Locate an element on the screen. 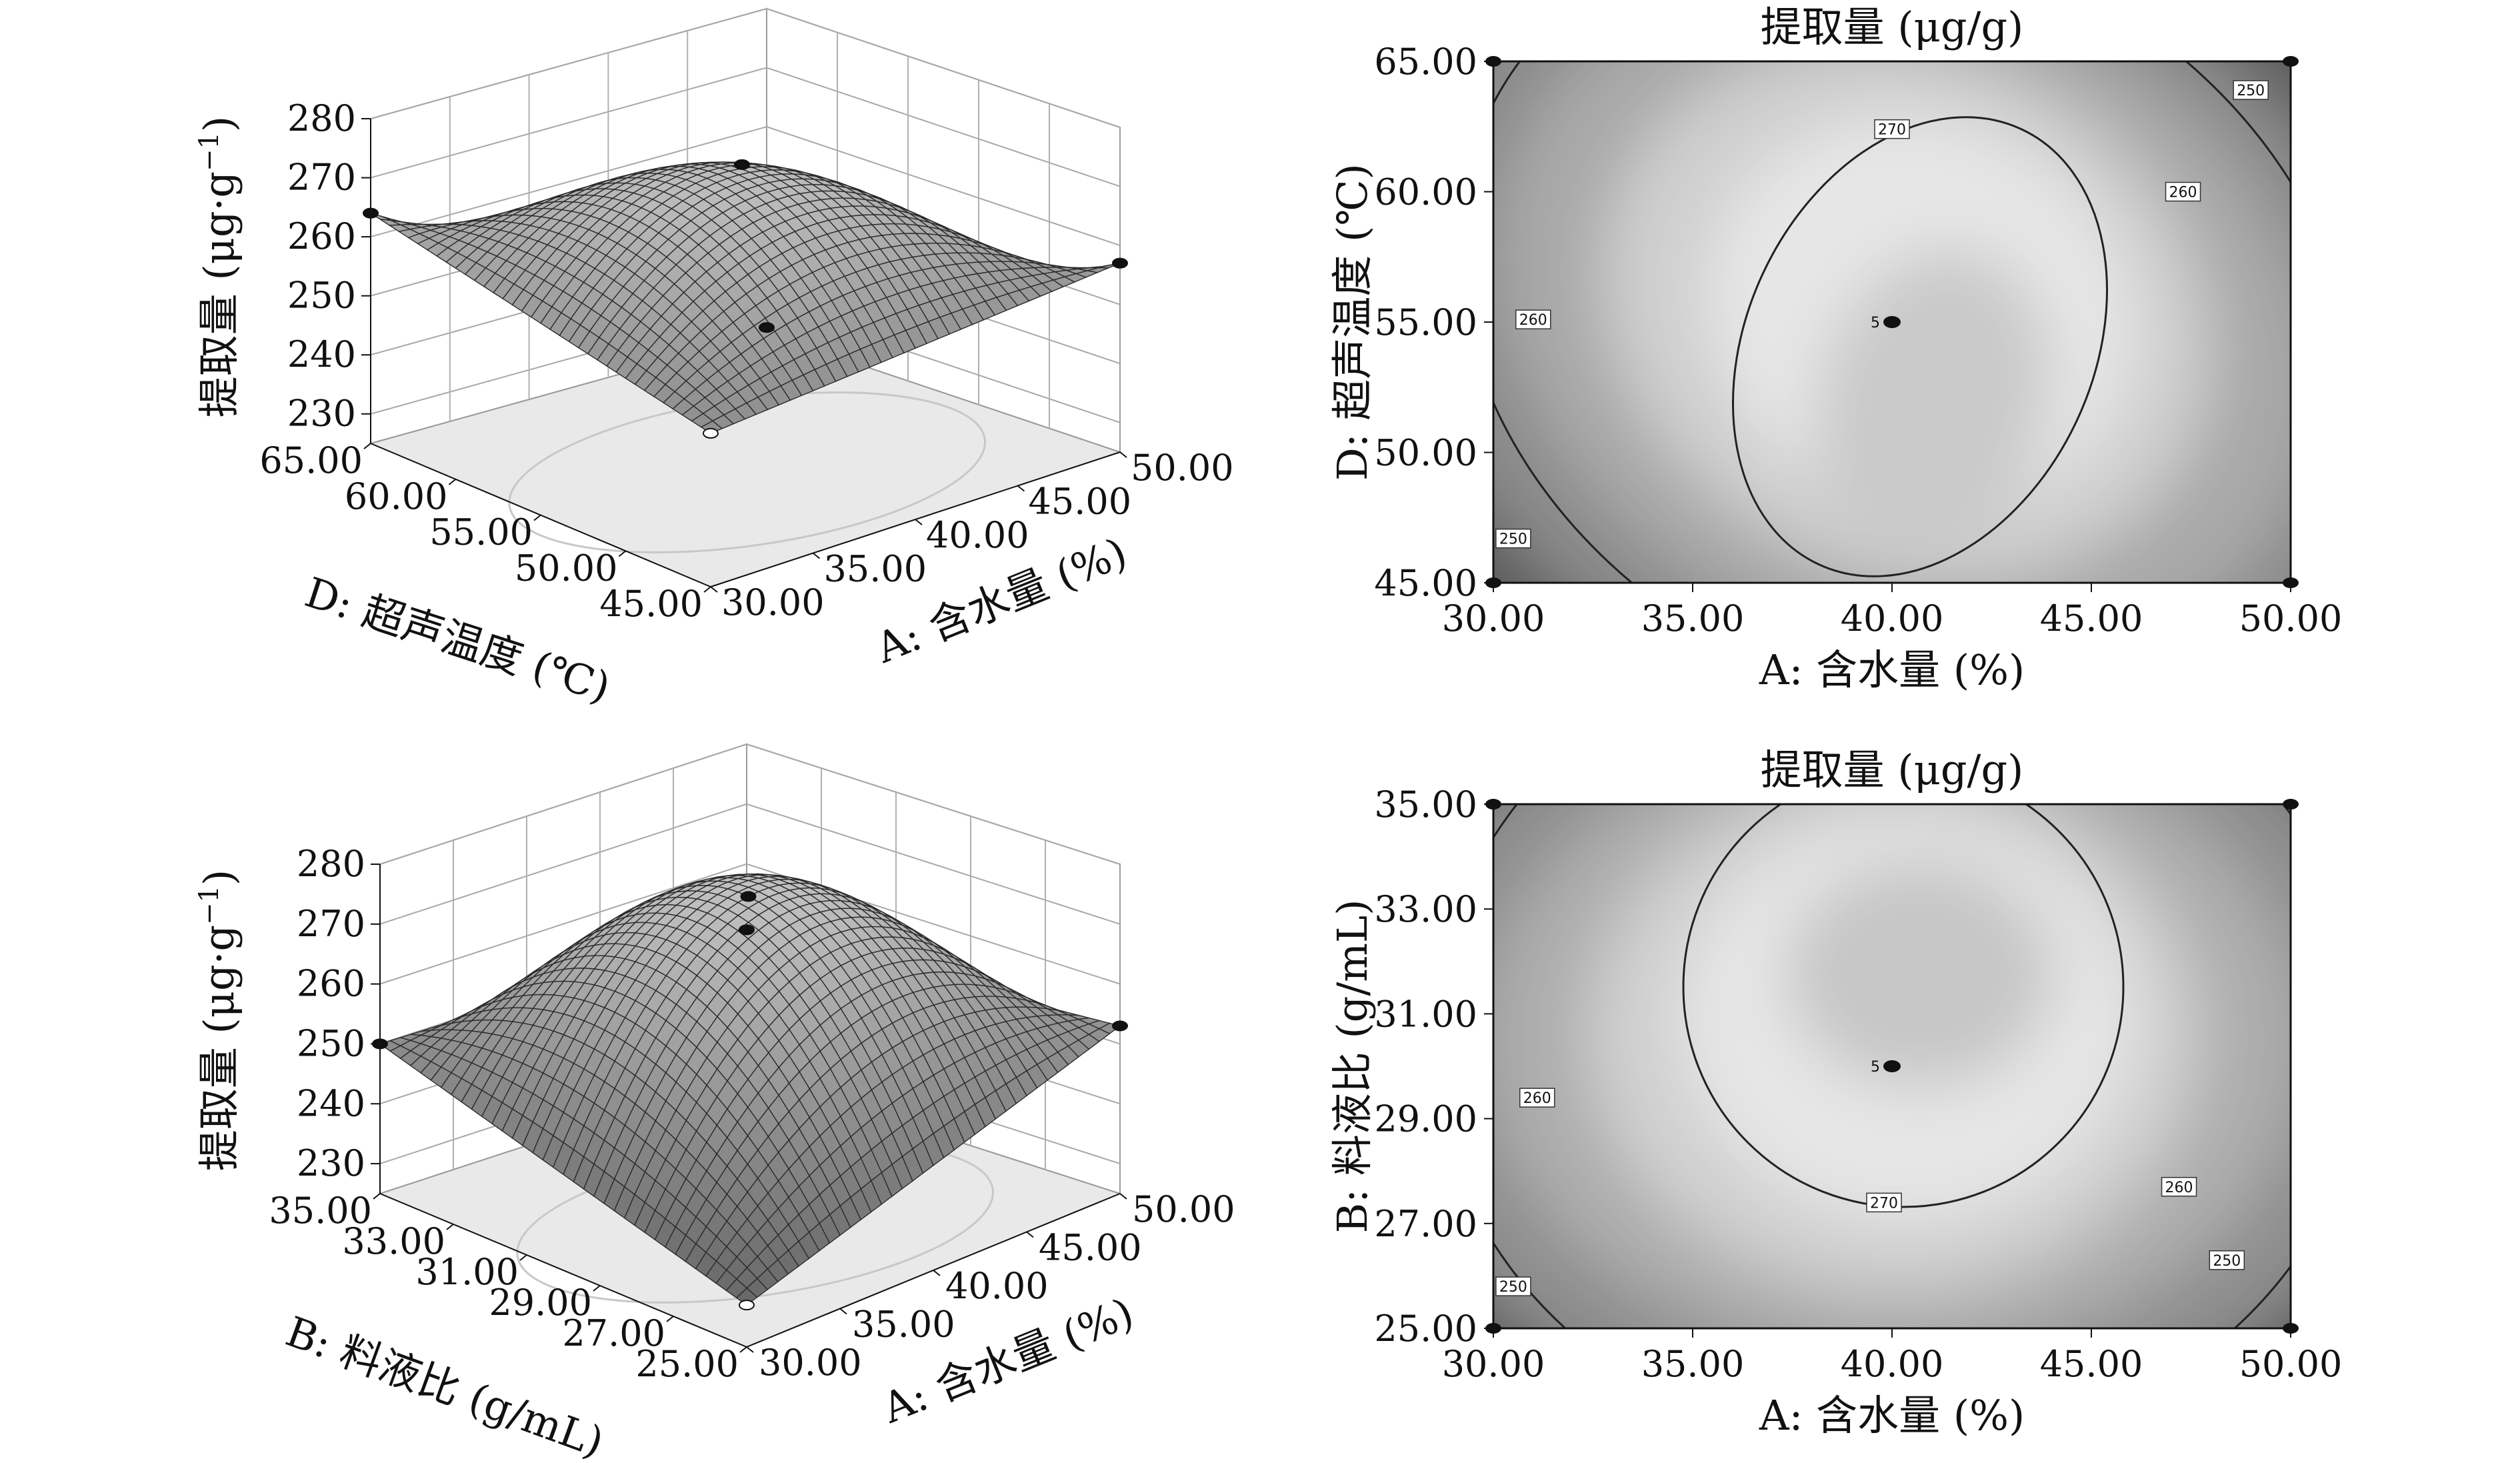 Image resolution: width=2520 pixels, height=1463 pixels. z-tick-label: 250 is located at coordinates (321, 296).